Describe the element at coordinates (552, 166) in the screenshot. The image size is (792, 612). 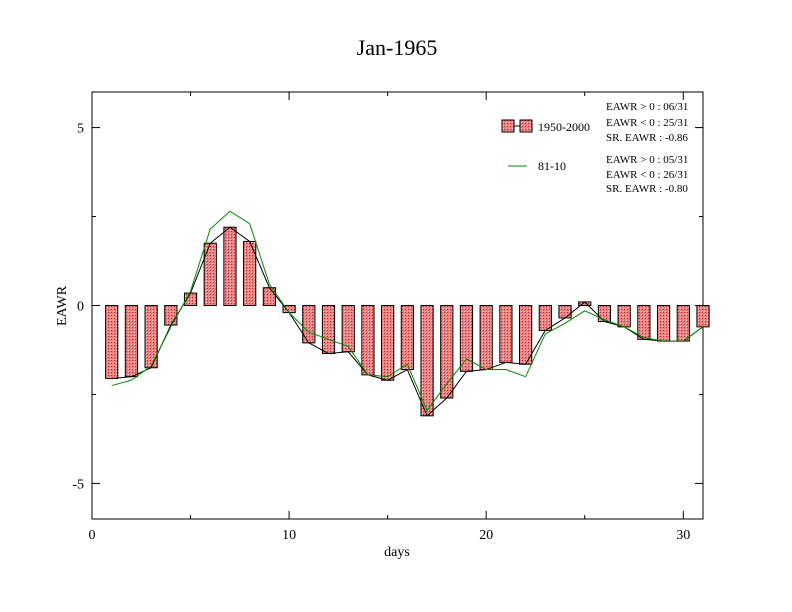
I see `legend-line-label: 81-10` at that location.